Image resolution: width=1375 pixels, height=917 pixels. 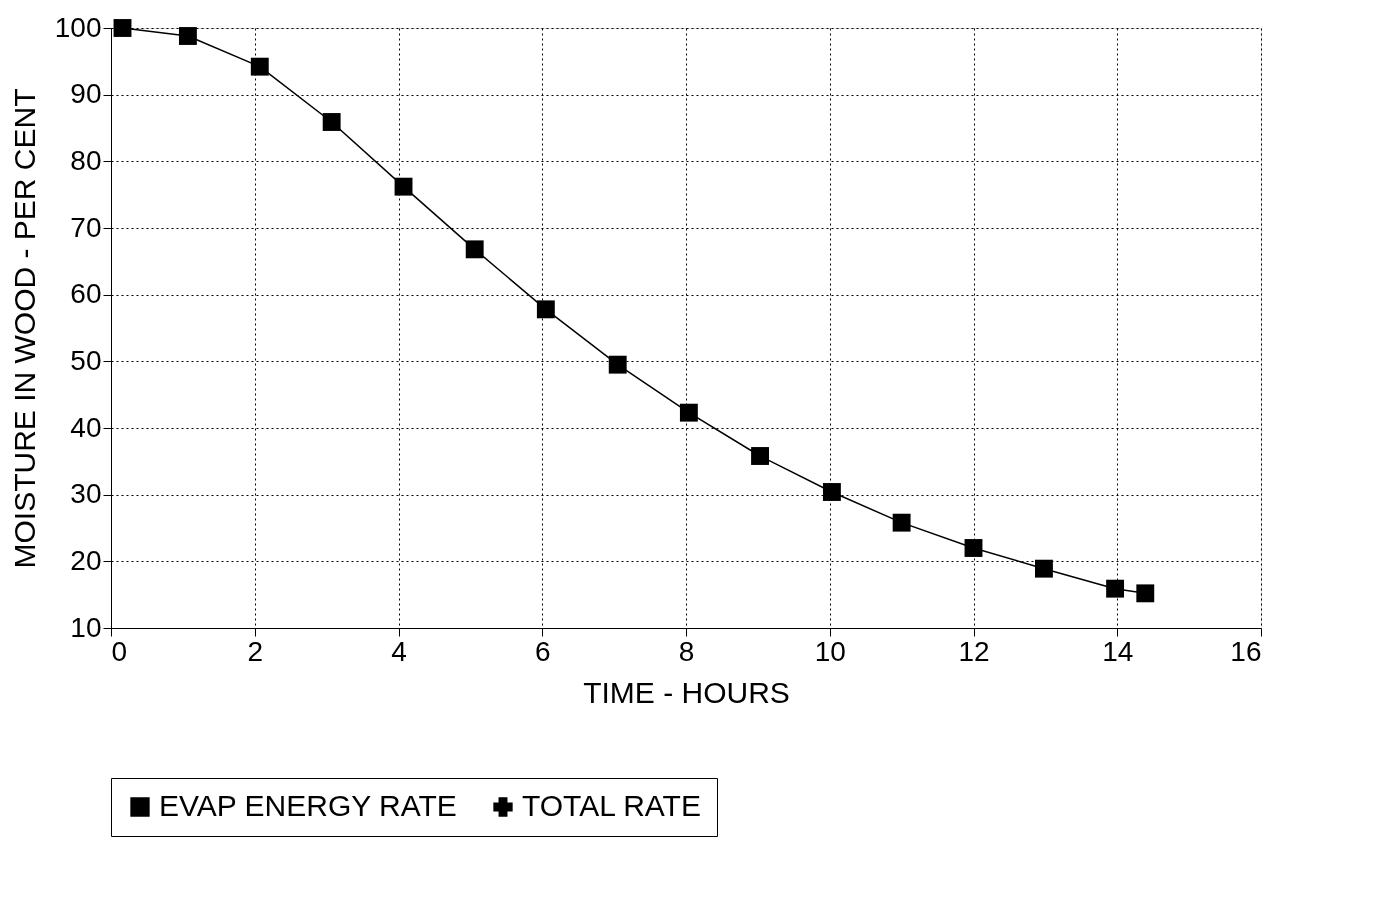 I want to click on x-tick-label: 14, so click(x=1118, y=651).